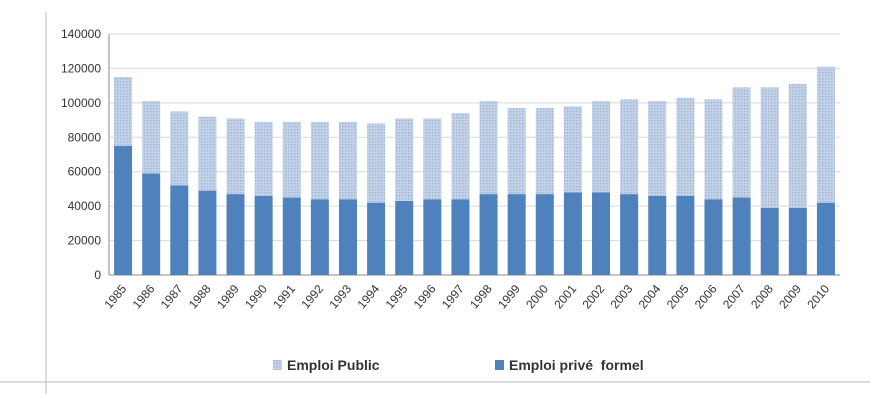 This screenshot has height=394, width=870. Describe the element at coordinates (706, 297) in the screenshot. I see `x-tick-label: 2006` at that location.